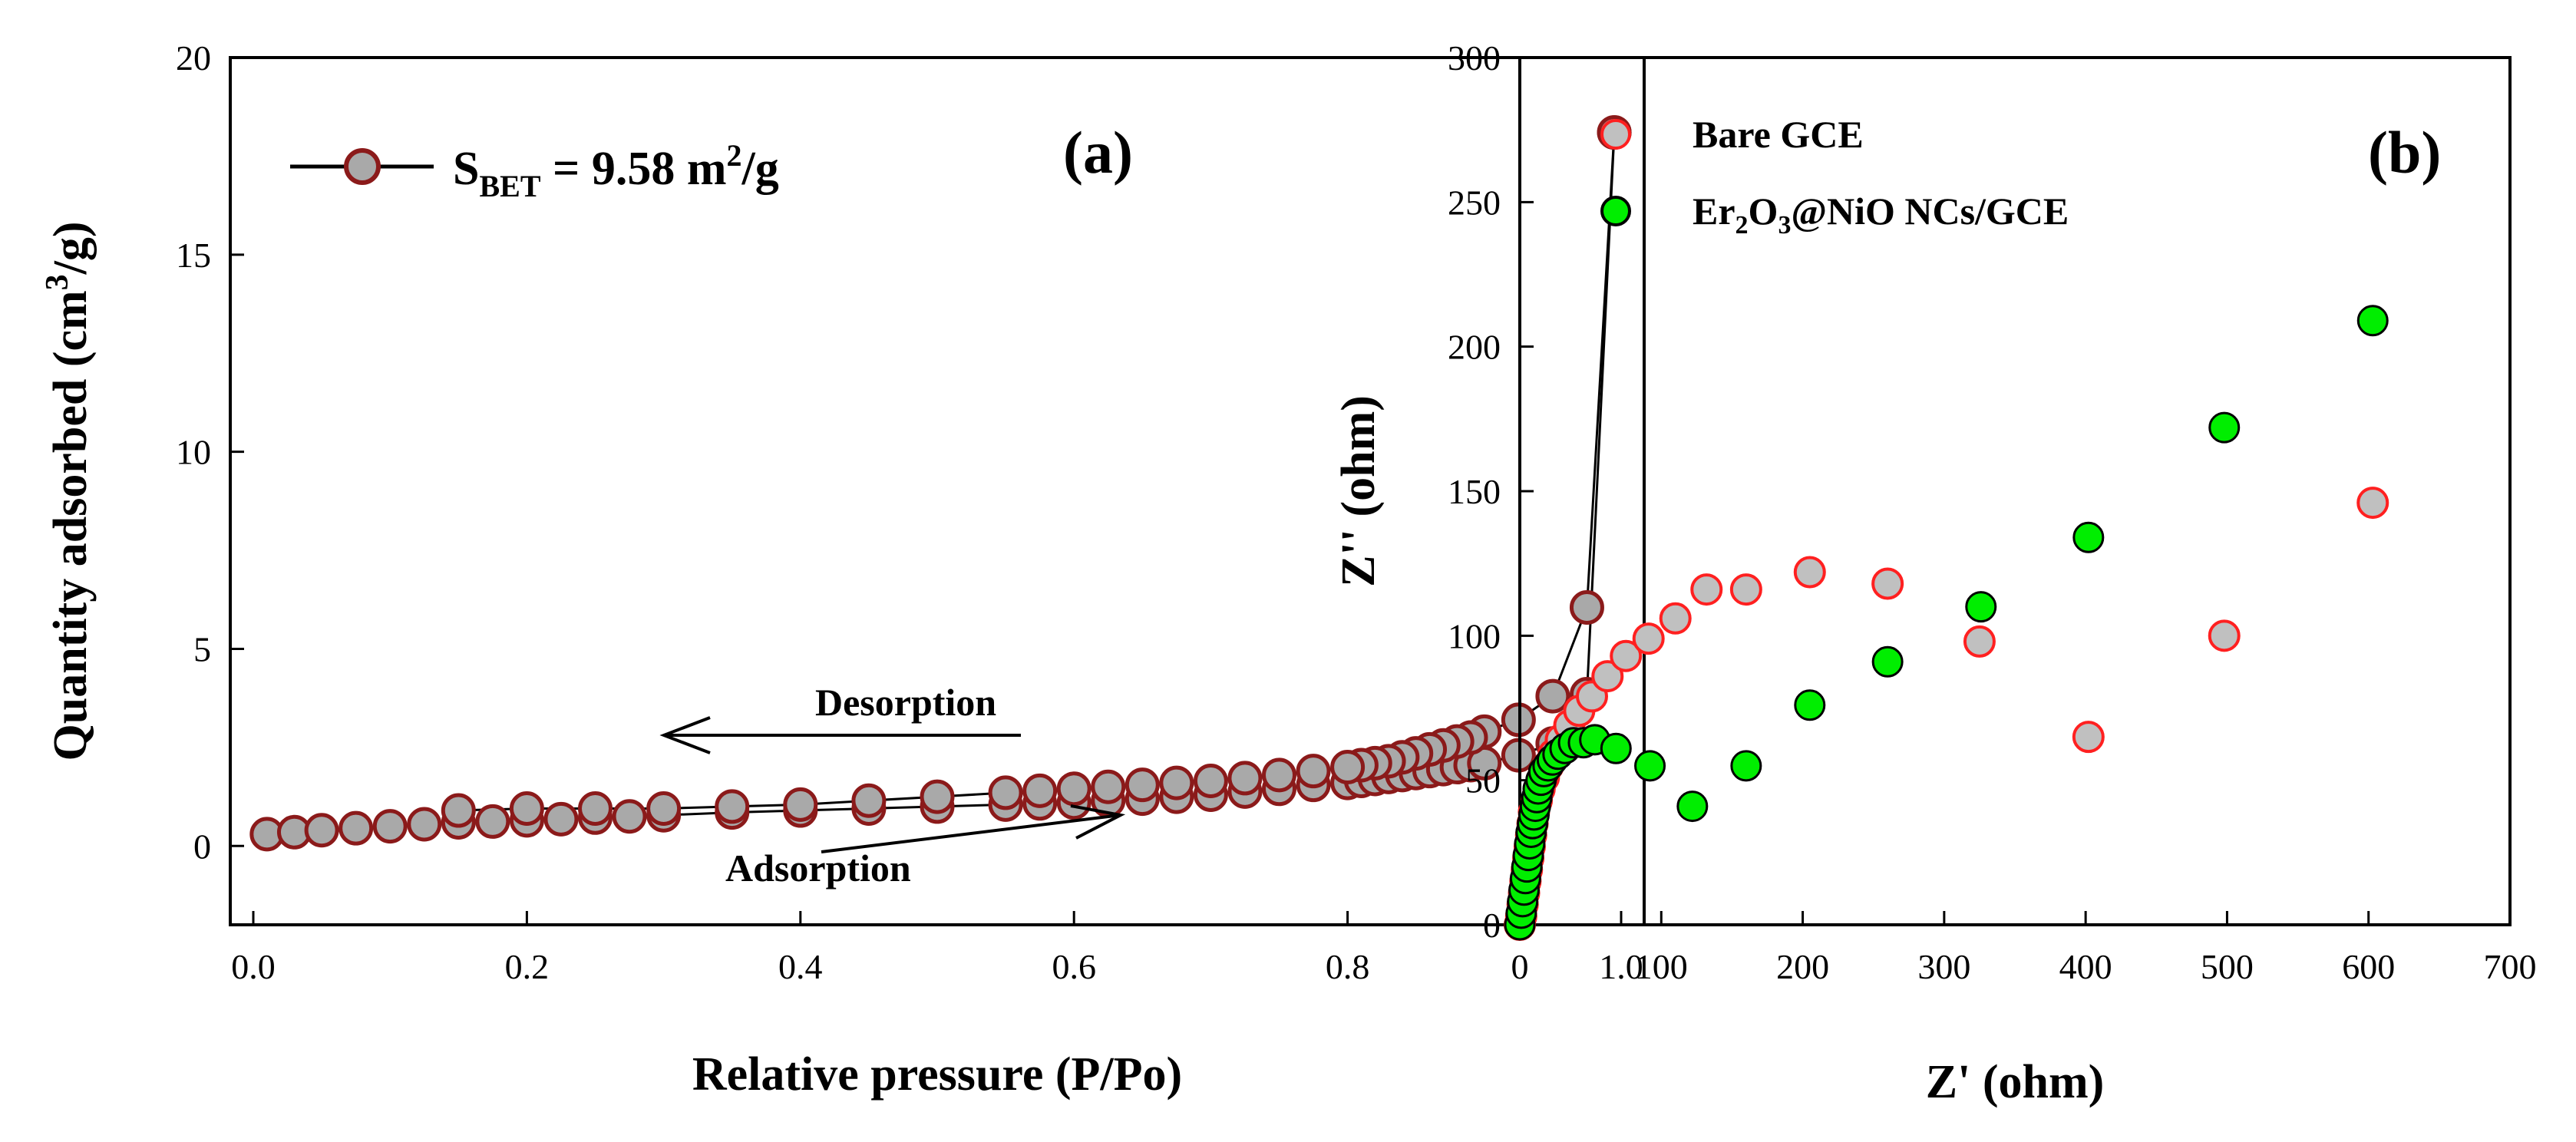  Describe the element at coordinates (1802, 966) in the screenshot. I see `x-tick-label-b: 200` at that location.